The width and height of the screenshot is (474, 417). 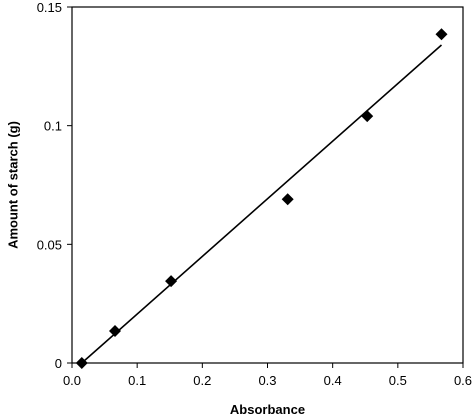 I want to click on x-tick-label: 0.5, so click(x=398, y=380).